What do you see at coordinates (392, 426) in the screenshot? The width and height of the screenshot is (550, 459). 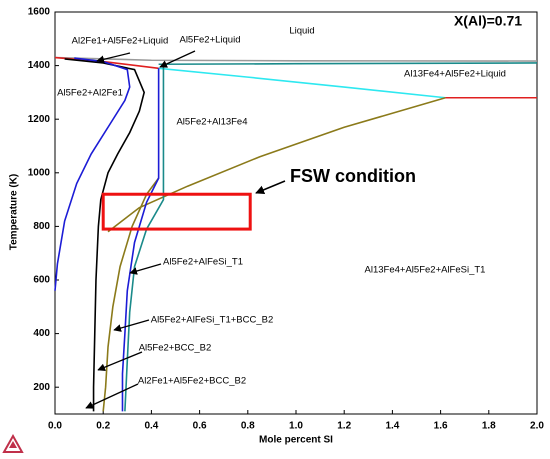 I see `x-tick-label: 1.4` at bounding box center [392, 426].